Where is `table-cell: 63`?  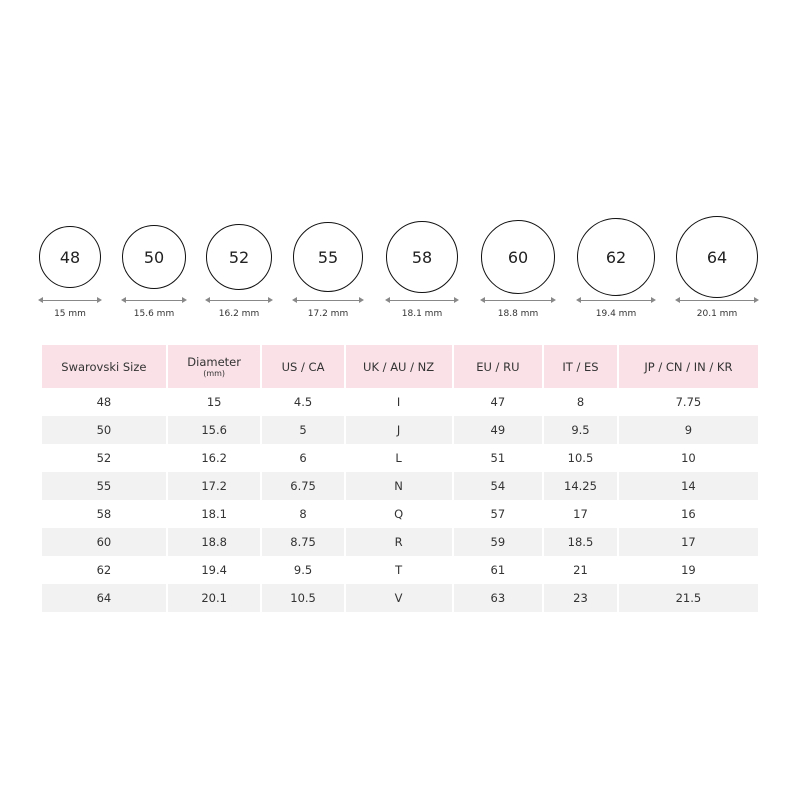 table-cell: 63 is located at coordinates (498, 598).